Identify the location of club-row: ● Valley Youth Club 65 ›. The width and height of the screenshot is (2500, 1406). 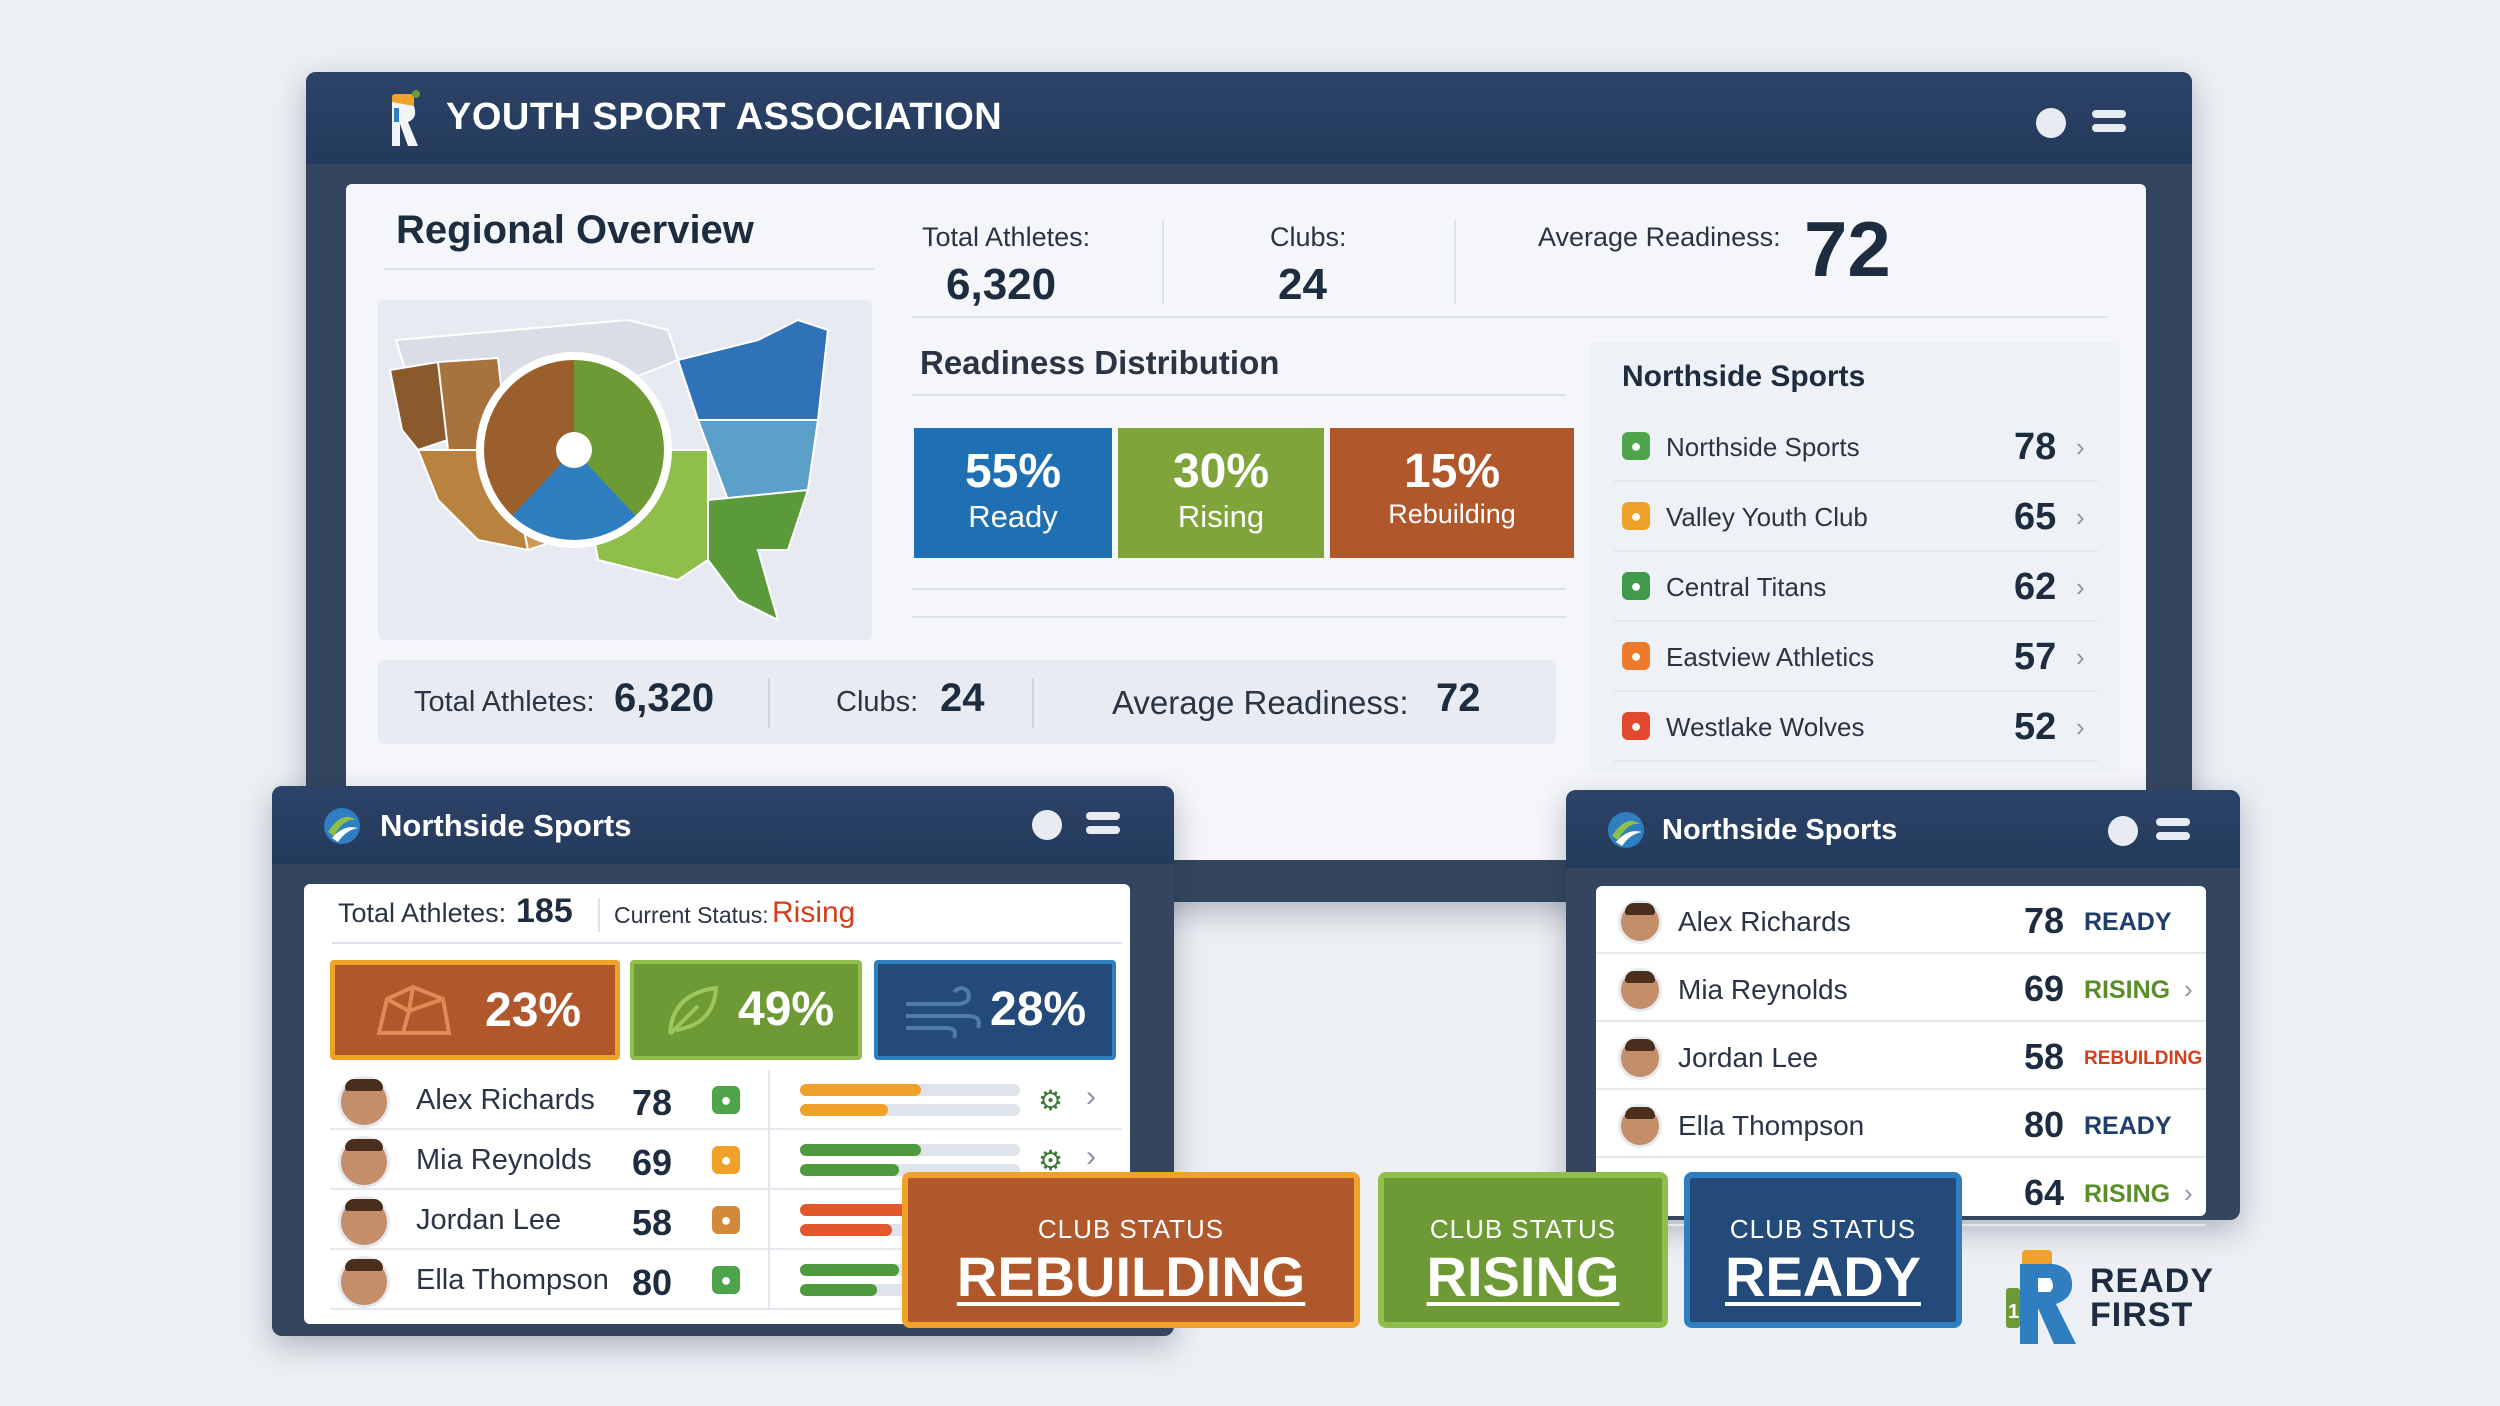
(1856, 517).